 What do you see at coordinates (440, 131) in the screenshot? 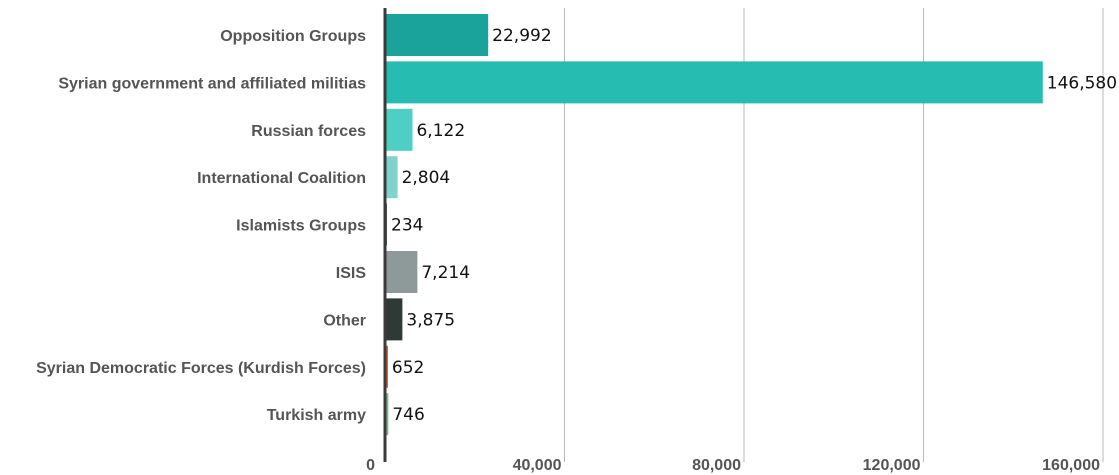
I see `value-label: 6,122` at bounding box center [440, 131].